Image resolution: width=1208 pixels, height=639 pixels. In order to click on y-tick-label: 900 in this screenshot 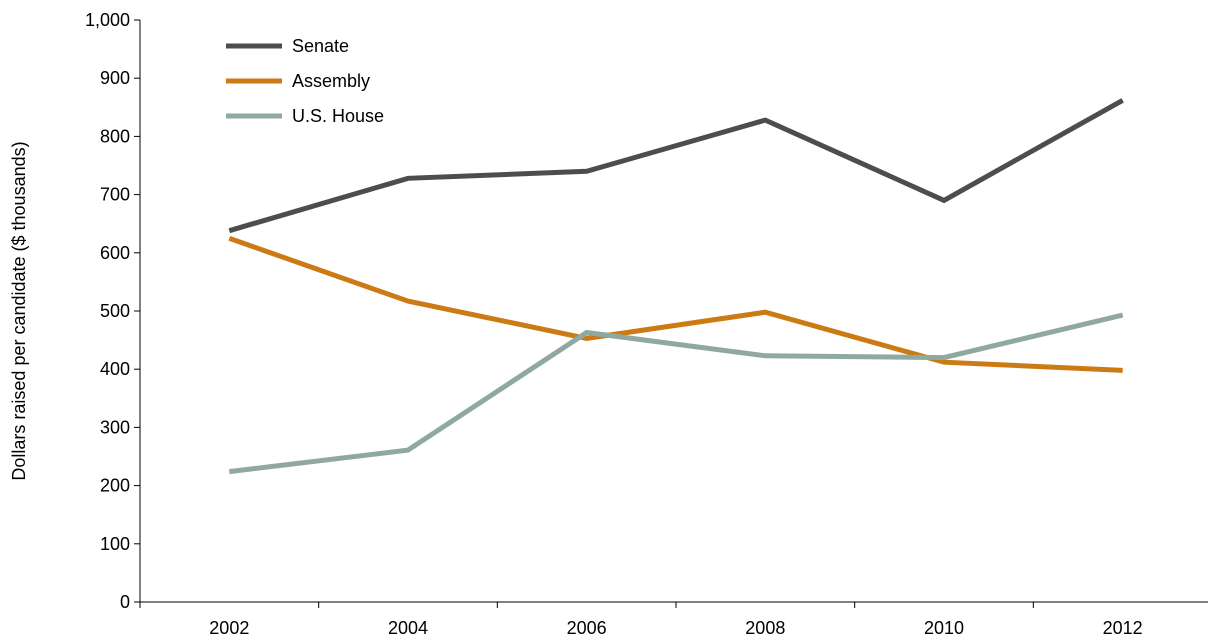, I will do `click(115, 78)`.